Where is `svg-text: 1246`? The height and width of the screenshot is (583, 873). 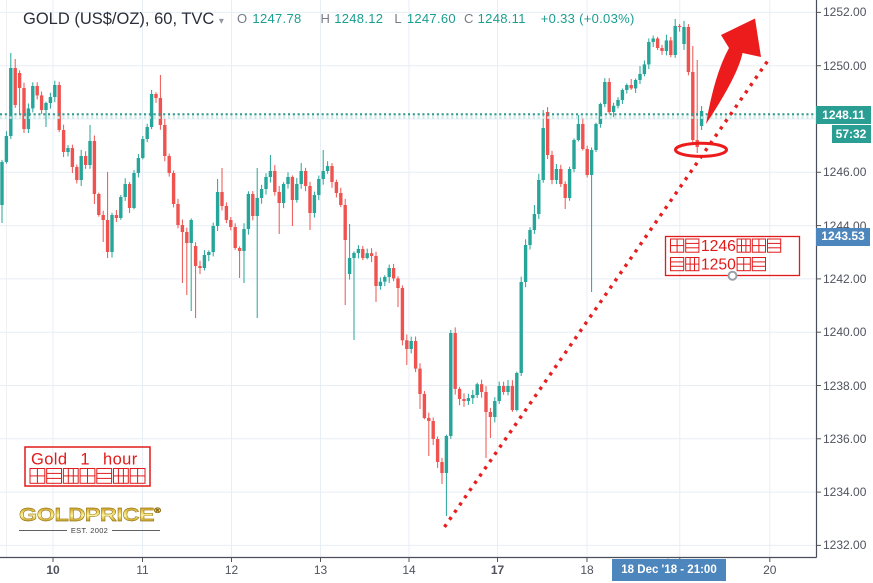
svg-text: 1246 is located at coordinates (718, 246).